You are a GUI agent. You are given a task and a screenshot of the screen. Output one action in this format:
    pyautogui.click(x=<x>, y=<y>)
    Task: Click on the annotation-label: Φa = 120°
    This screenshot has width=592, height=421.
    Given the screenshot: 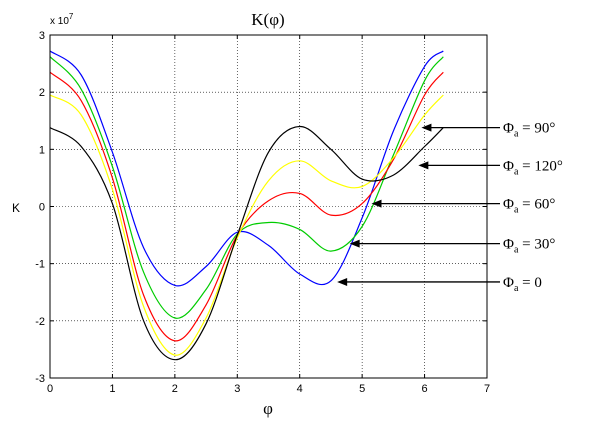 What is the action you would take?
    pyautogui.click(x=533, y=167)
    